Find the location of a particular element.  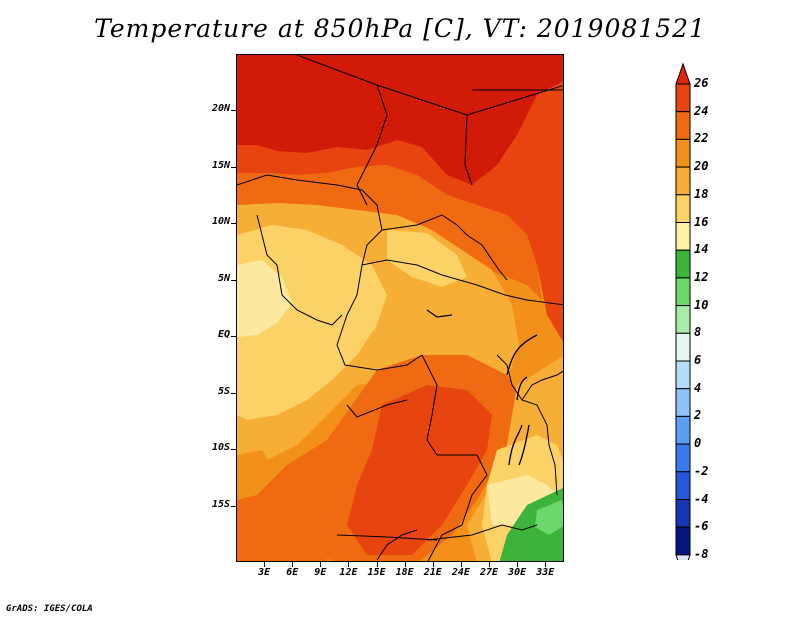

lat-tick-label: 5N is located at coordinates (223, 278).